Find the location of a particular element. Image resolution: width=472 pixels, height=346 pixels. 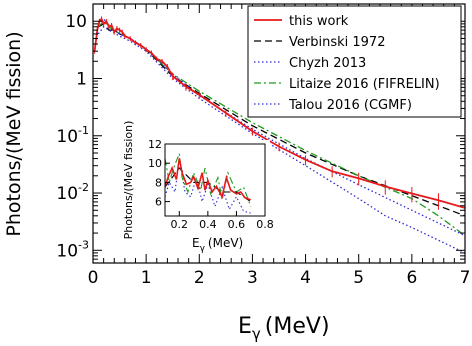

legend-label-litaize-2016-fifrelin: Litaize 2016 (FIFRELIN) is located at coordinates (364, 84).